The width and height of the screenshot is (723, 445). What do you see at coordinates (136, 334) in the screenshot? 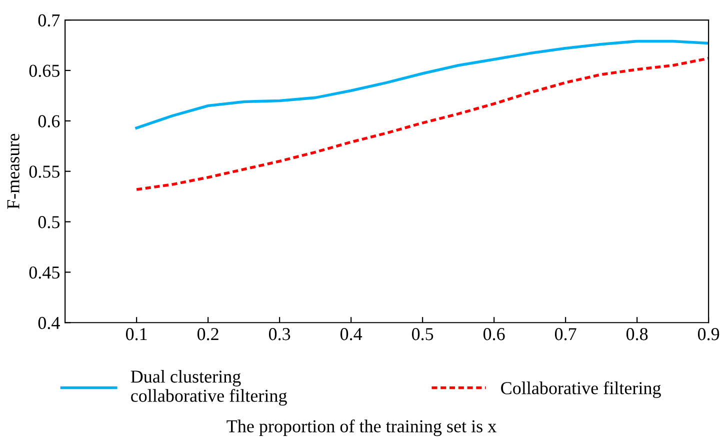
I see `x-tick-label: 0.1` at bounding box center [136, 334].